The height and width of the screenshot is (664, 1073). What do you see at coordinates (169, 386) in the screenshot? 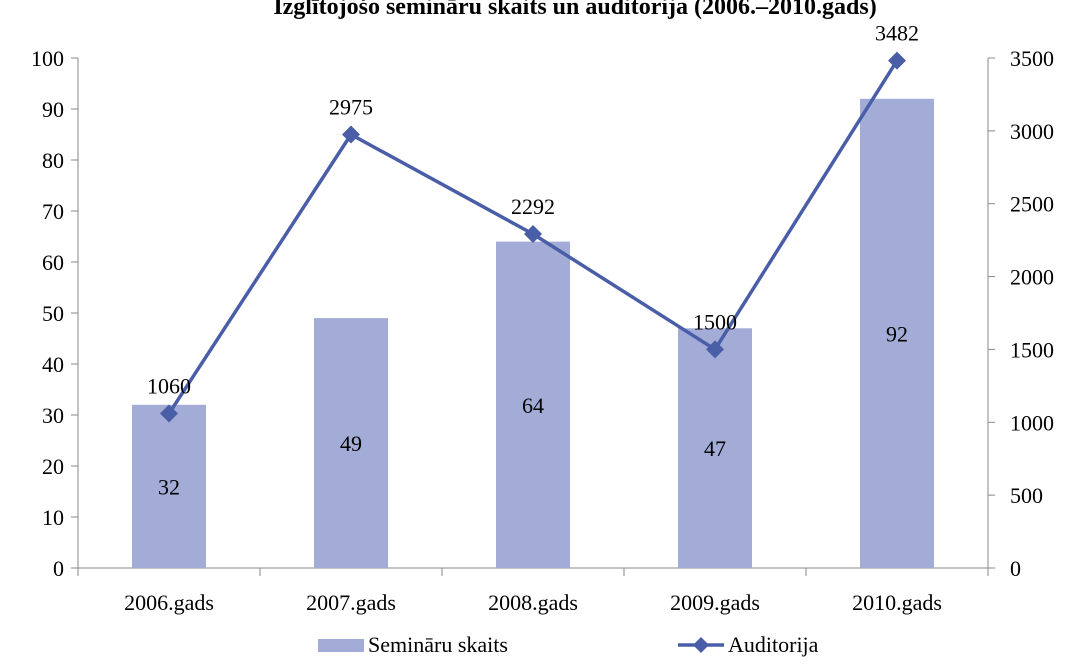
I see `line-data-label: 1060` at bounding box center [169, 386].